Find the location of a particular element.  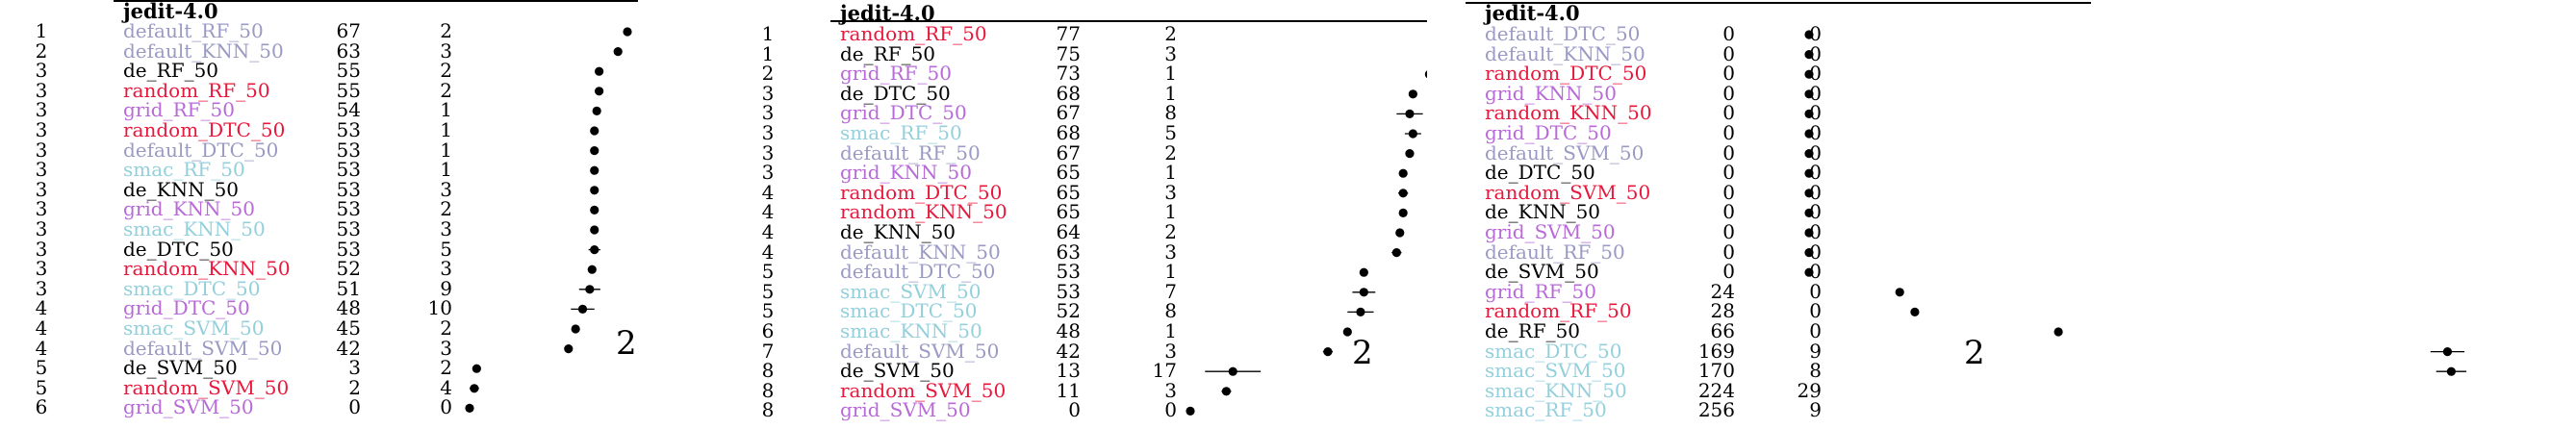

median-value: 3 is located at coordinates (354, 368).